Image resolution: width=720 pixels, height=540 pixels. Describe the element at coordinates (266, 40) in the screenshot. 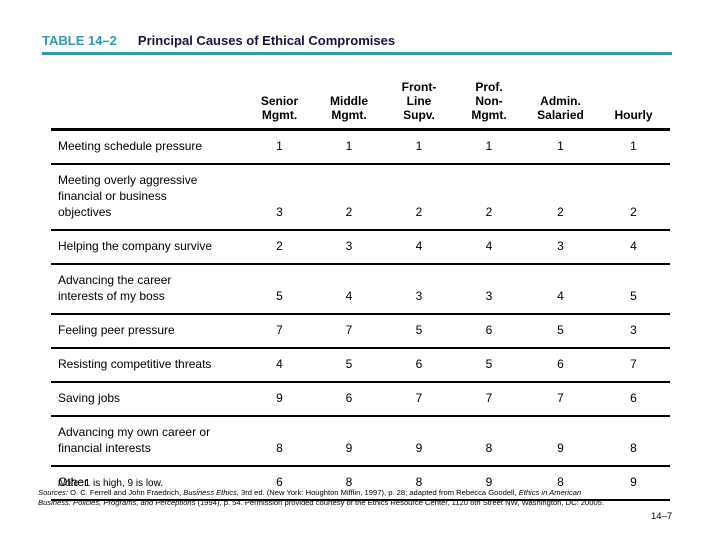

I see `page-title: Principal Causes of Ethical Compromises` at that location.